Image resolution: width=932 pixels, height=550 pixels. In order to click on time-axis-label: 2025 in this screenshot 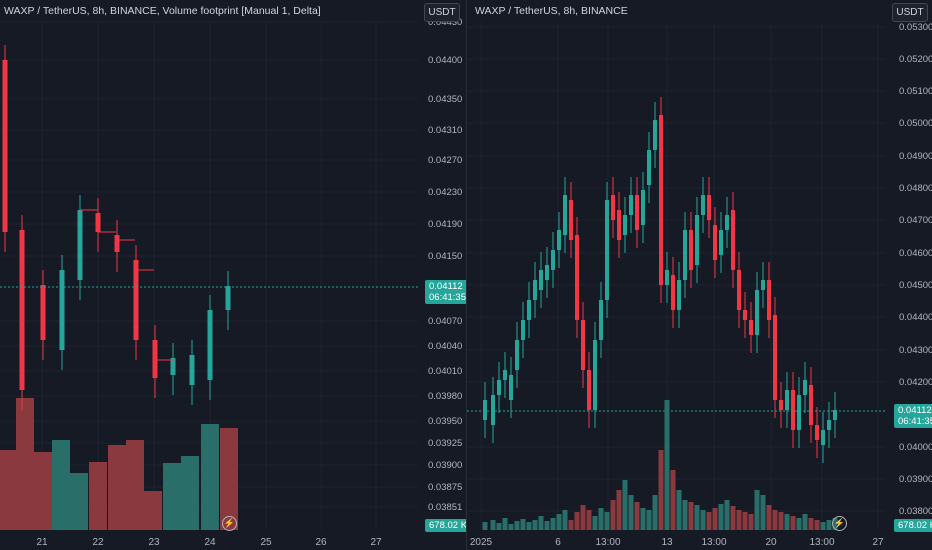, I will do `click(481, 542)`.